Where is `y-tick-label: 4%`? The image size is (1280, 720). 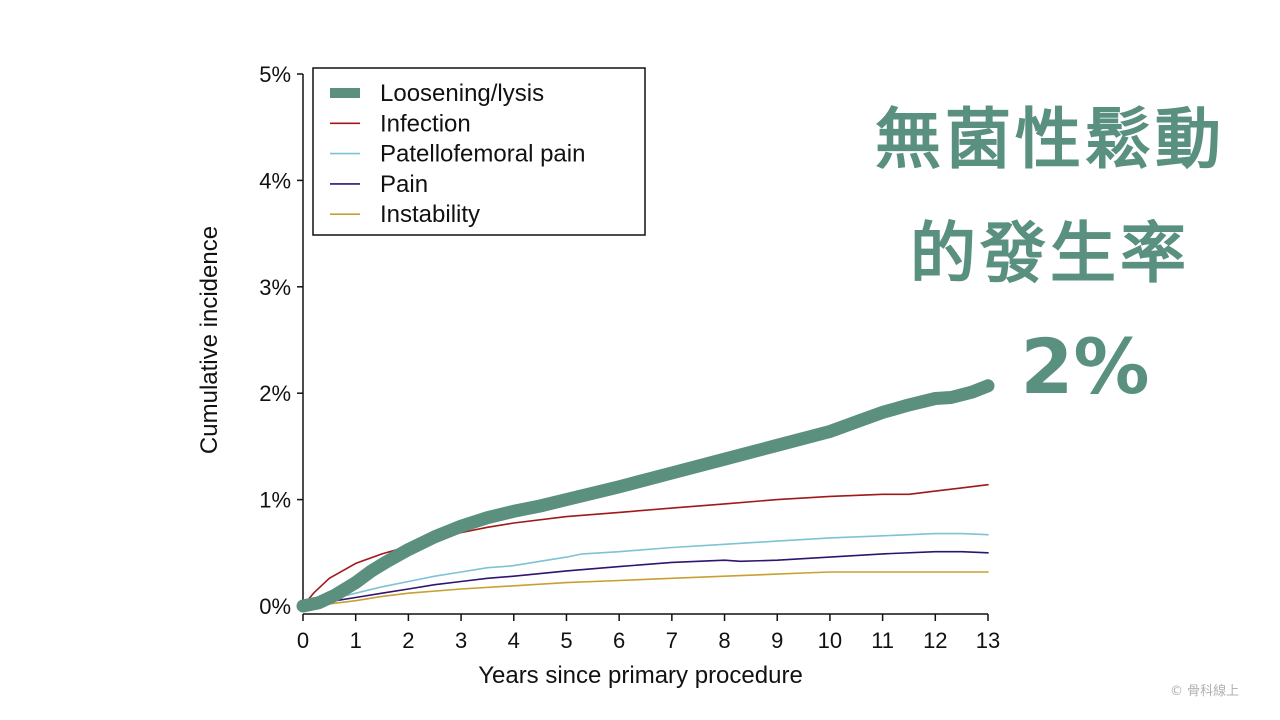 y-tick-label: 4% is located at coordinates (275, 180).